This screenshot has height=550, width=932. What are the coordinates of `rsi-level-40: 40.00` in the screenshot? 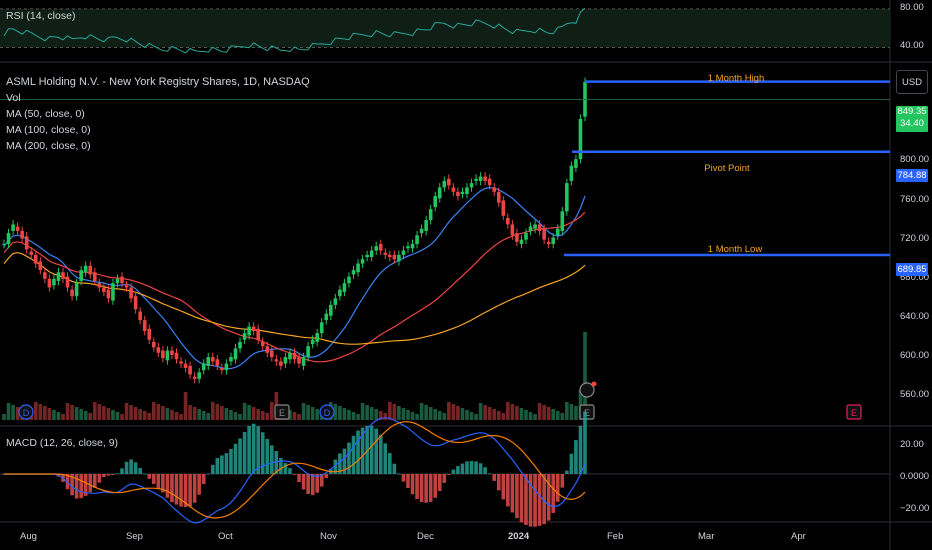 It's located at (912, 45).